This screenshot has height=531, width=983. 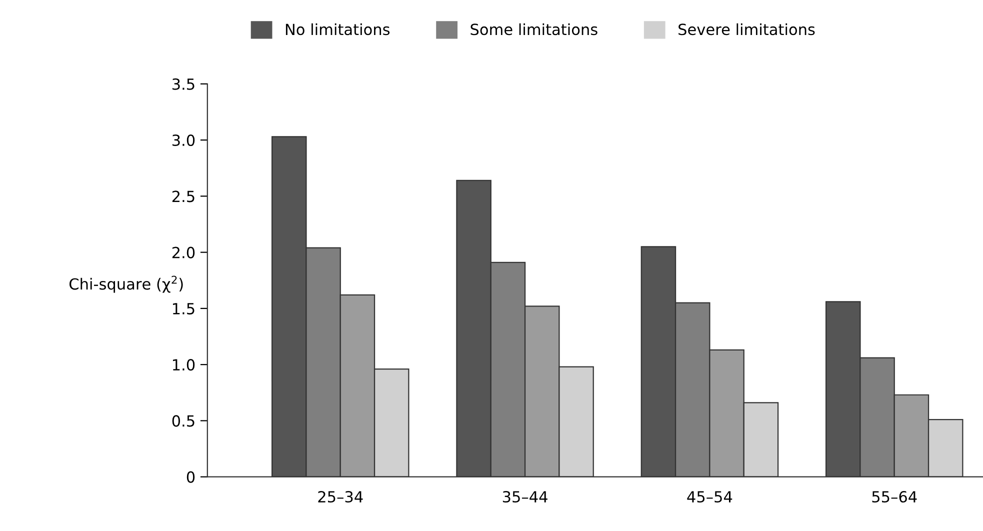 What do you see at coordinates (894, 496) in the screenshot?
I see `x-tick-label: 55–64` at bounding box center [894, 496].